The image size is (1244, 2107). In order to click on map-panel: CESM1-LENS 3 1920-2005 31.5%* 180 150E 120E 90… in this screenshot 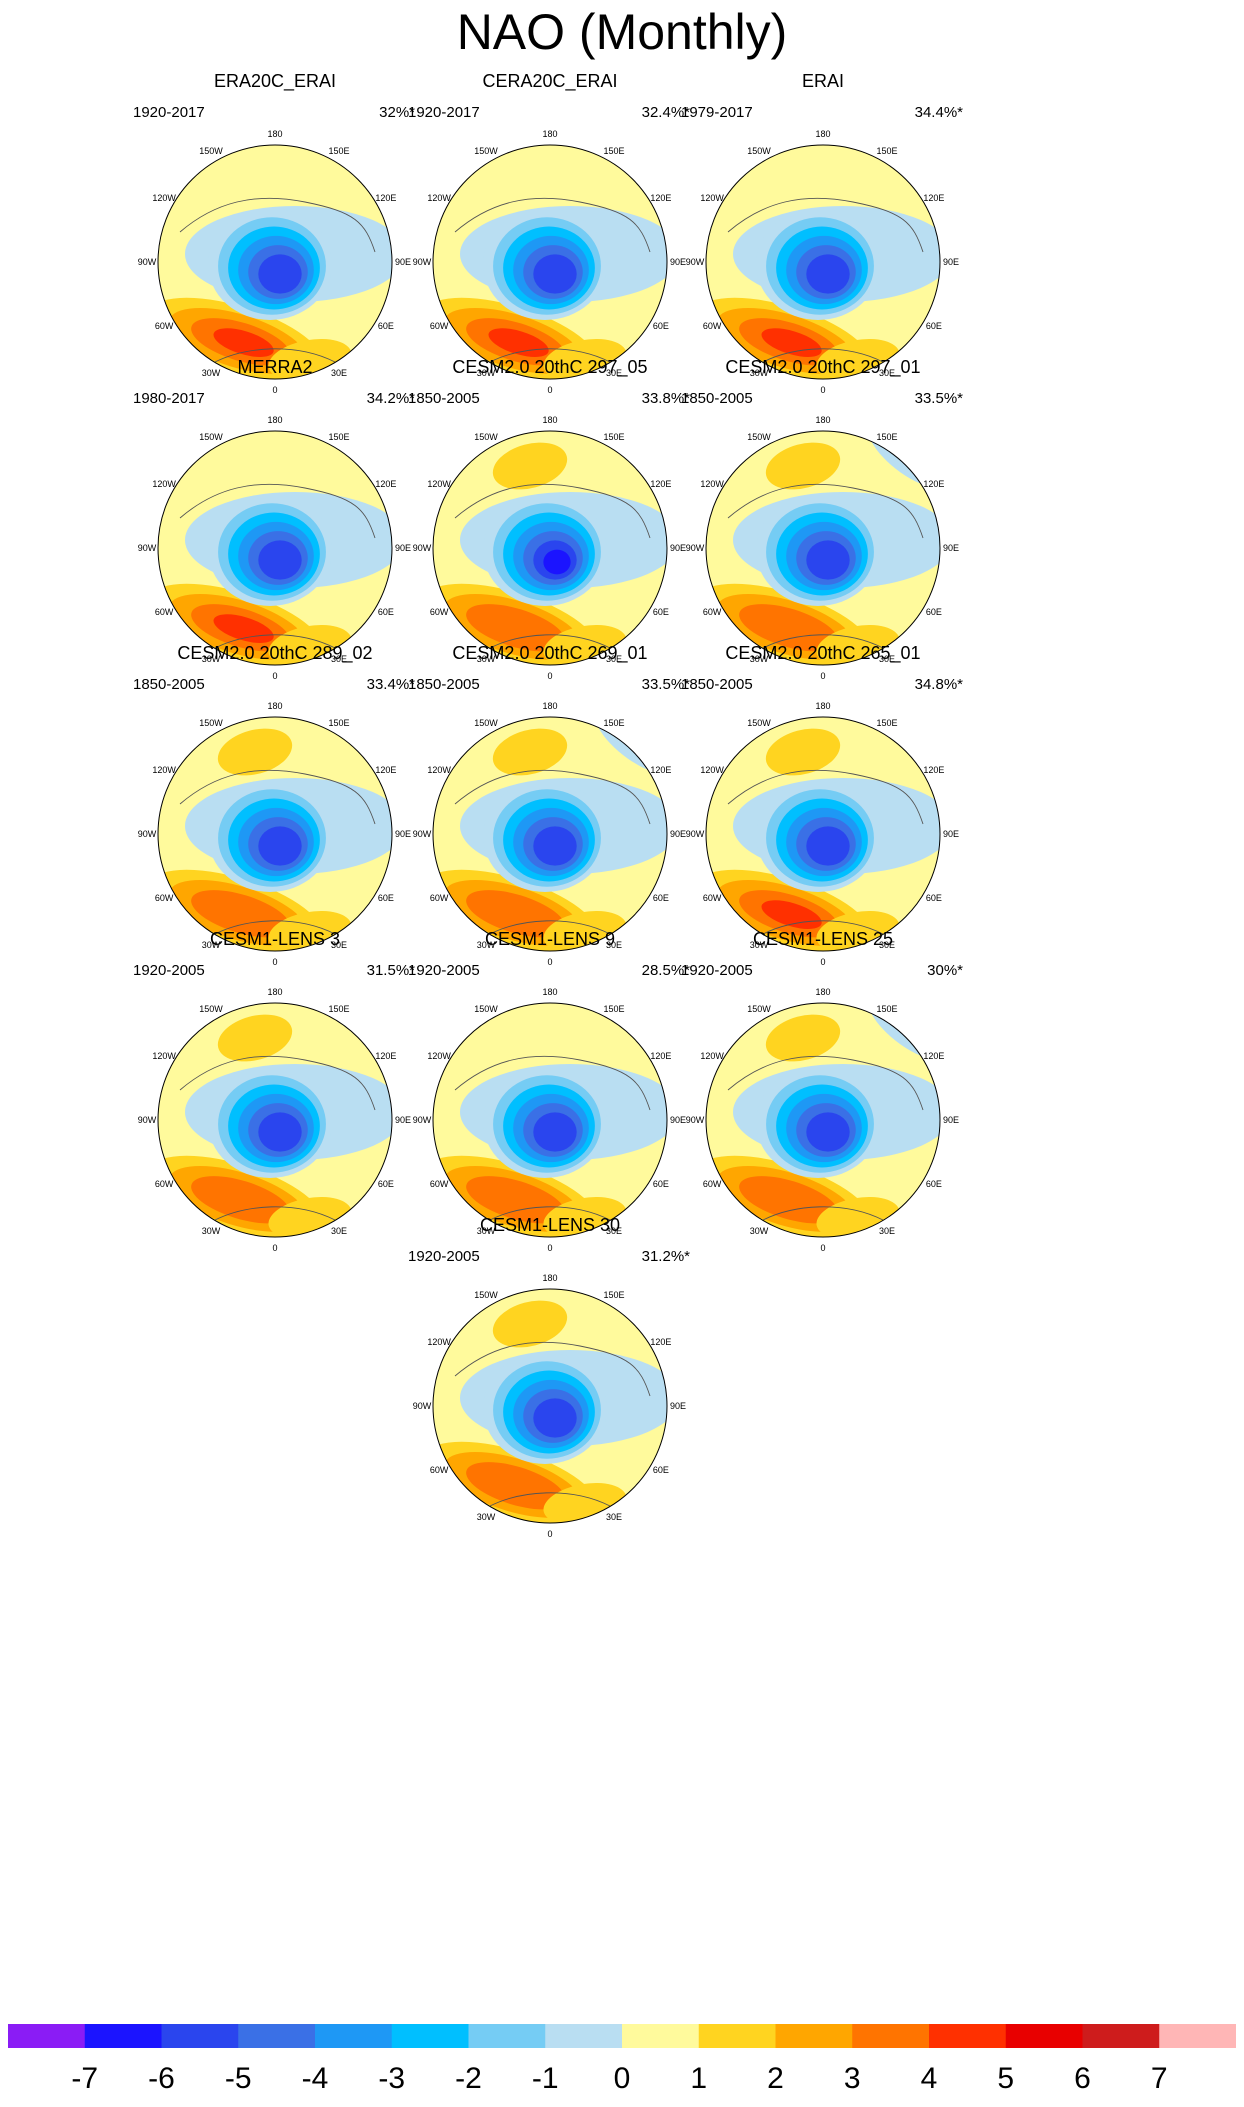, I will do `click(275, 1113)`.